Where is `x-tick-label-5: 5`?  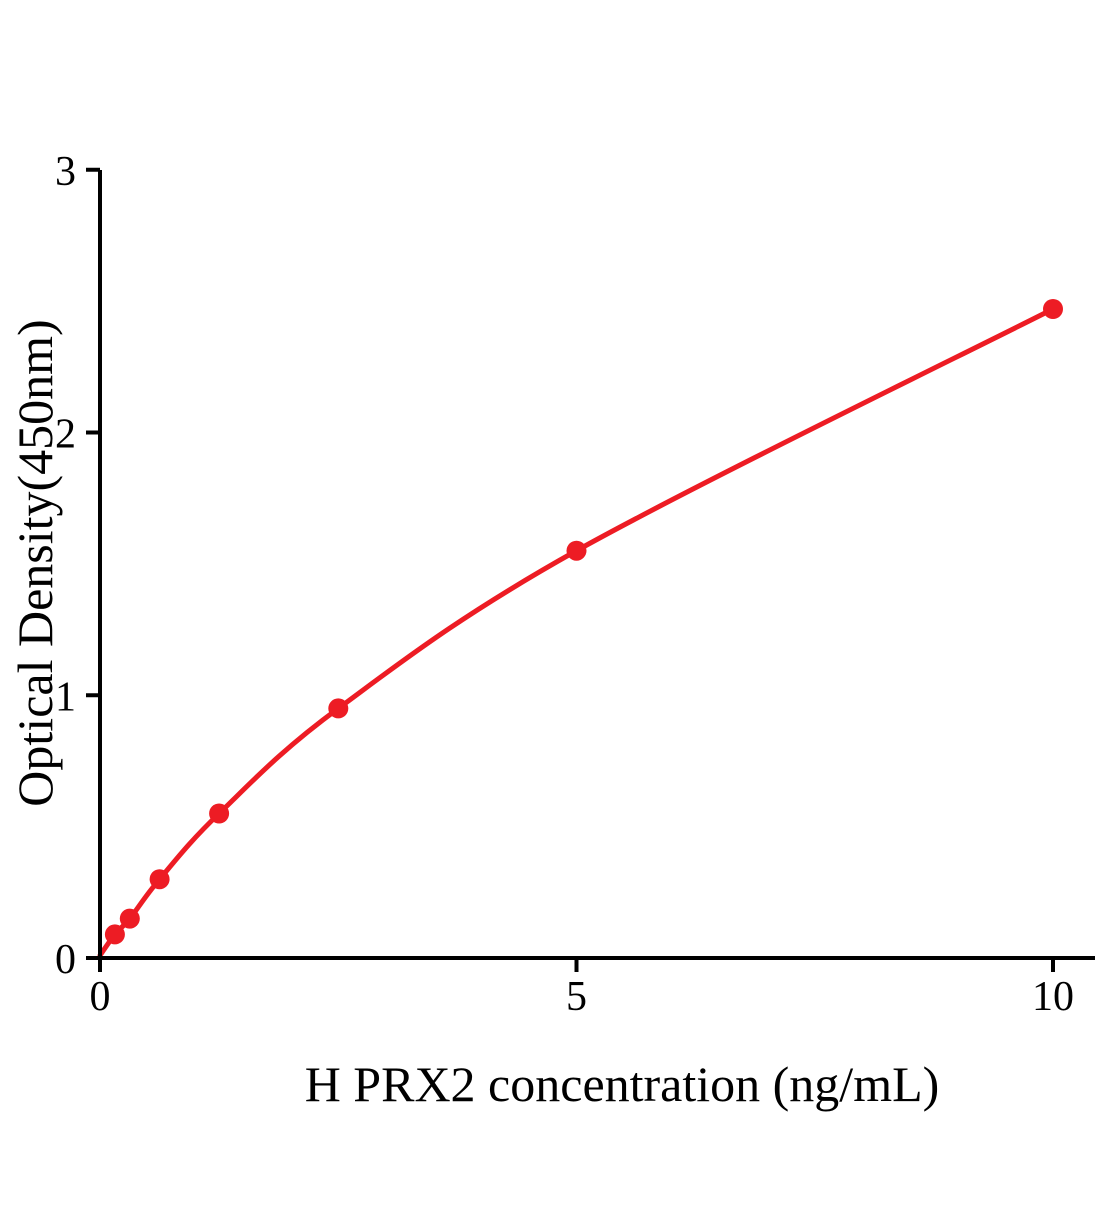 x-tick-label-5: 5 is located at coordinates (576, 997).